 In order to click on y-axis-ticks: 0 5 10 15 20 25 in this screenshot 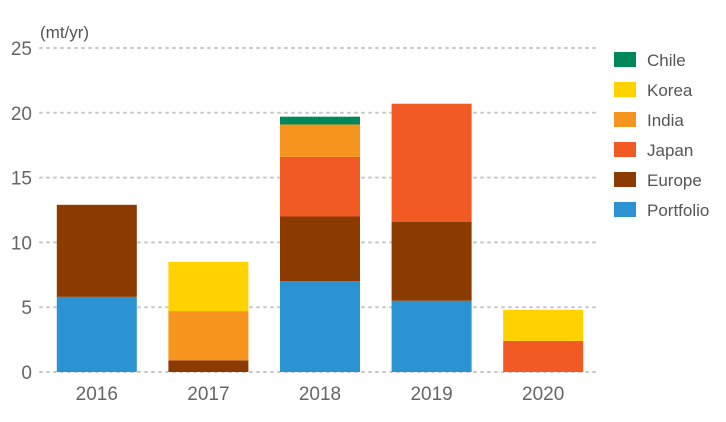, I will do `click(21, 211)`.